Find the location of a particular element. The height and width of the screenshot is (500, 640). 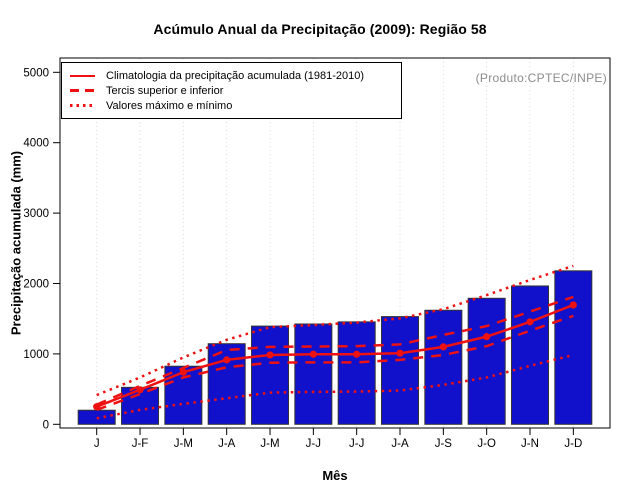

bar-J-O is located at coordinates (486, 361).